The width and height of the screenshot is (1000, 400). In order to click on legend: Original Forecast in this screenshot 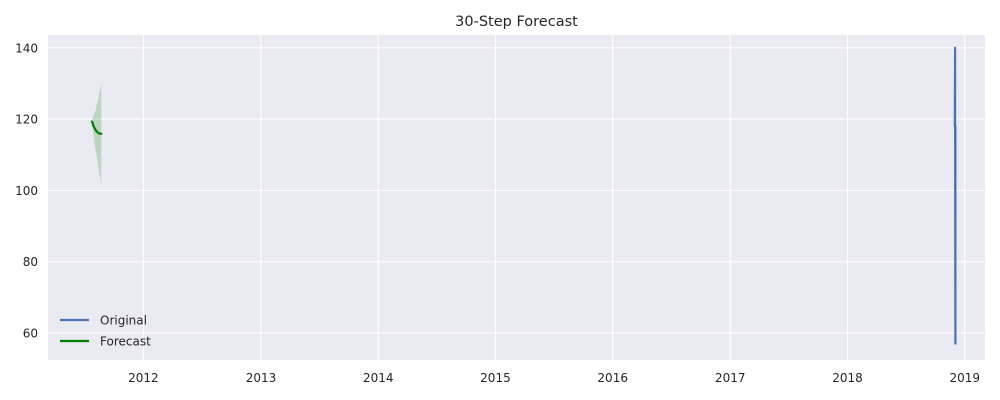, I will do `click(105, 331)`.